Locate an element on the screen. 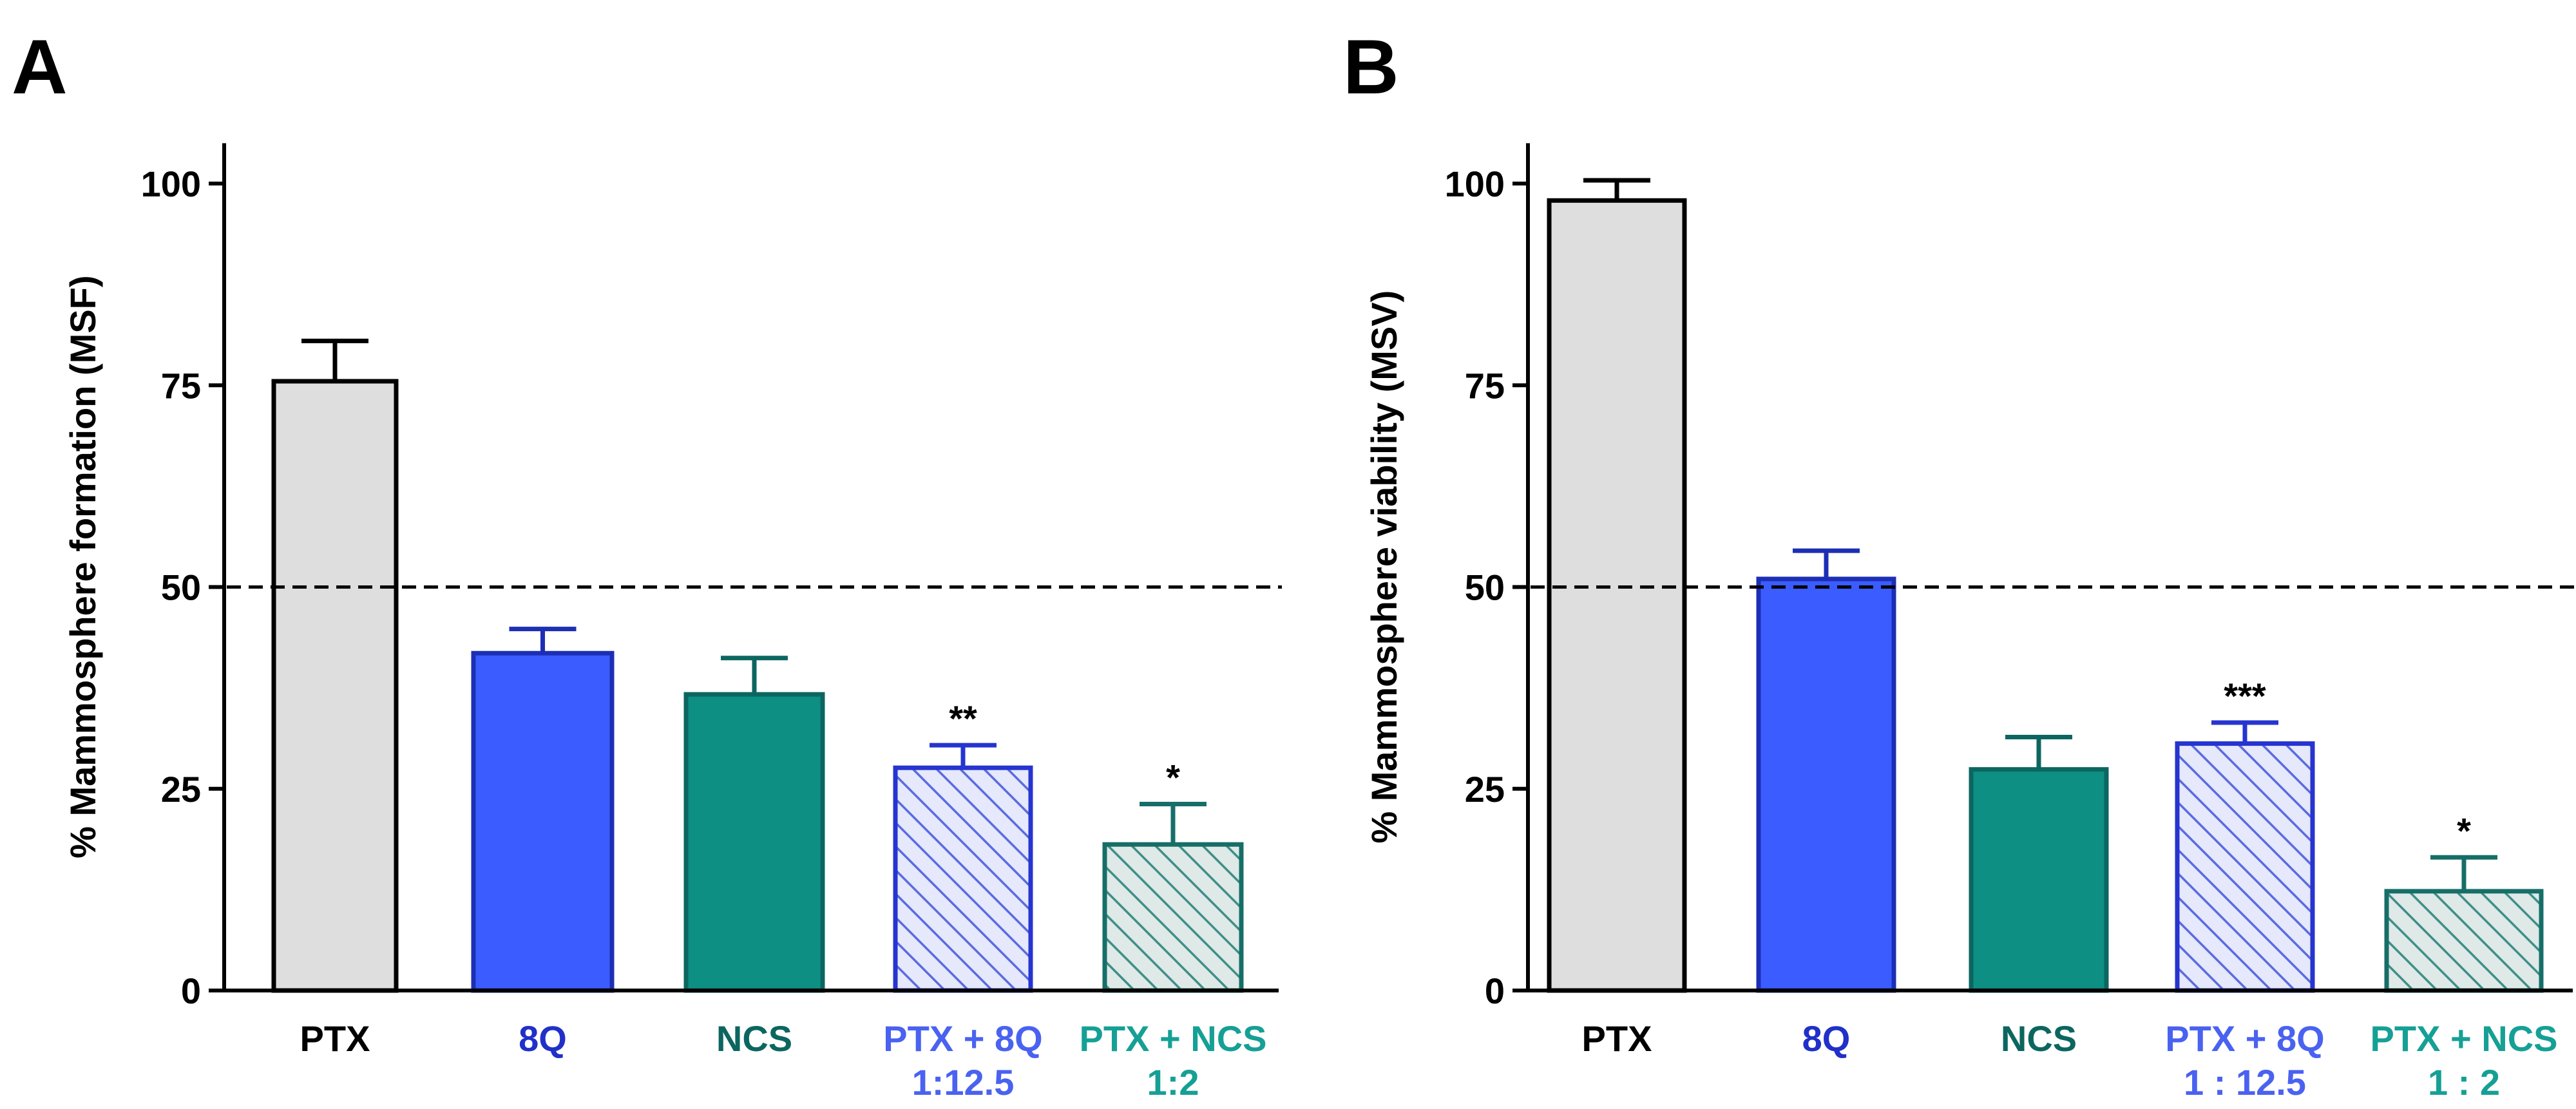 Image resolution: width=2576 pixels, height=1109 pixels. y-tick-label-a-50: 50 is located at coordinates (181, 588).